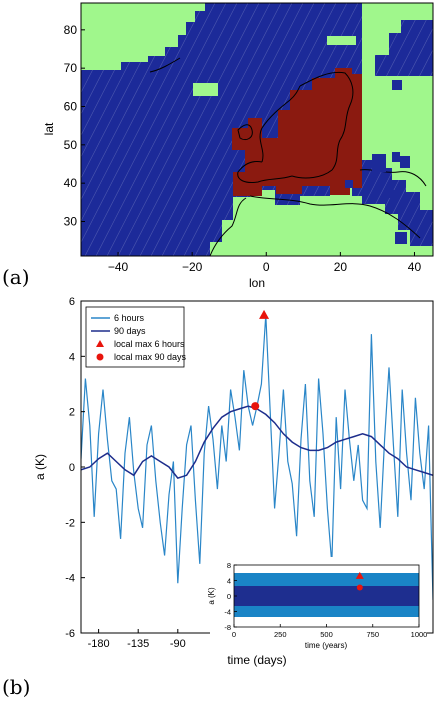 The height and width of the screenshot is (702, 439). Describe the element at coordinates (49, 128) in the screenshot. I see `map-ylabel: lat` at that location.